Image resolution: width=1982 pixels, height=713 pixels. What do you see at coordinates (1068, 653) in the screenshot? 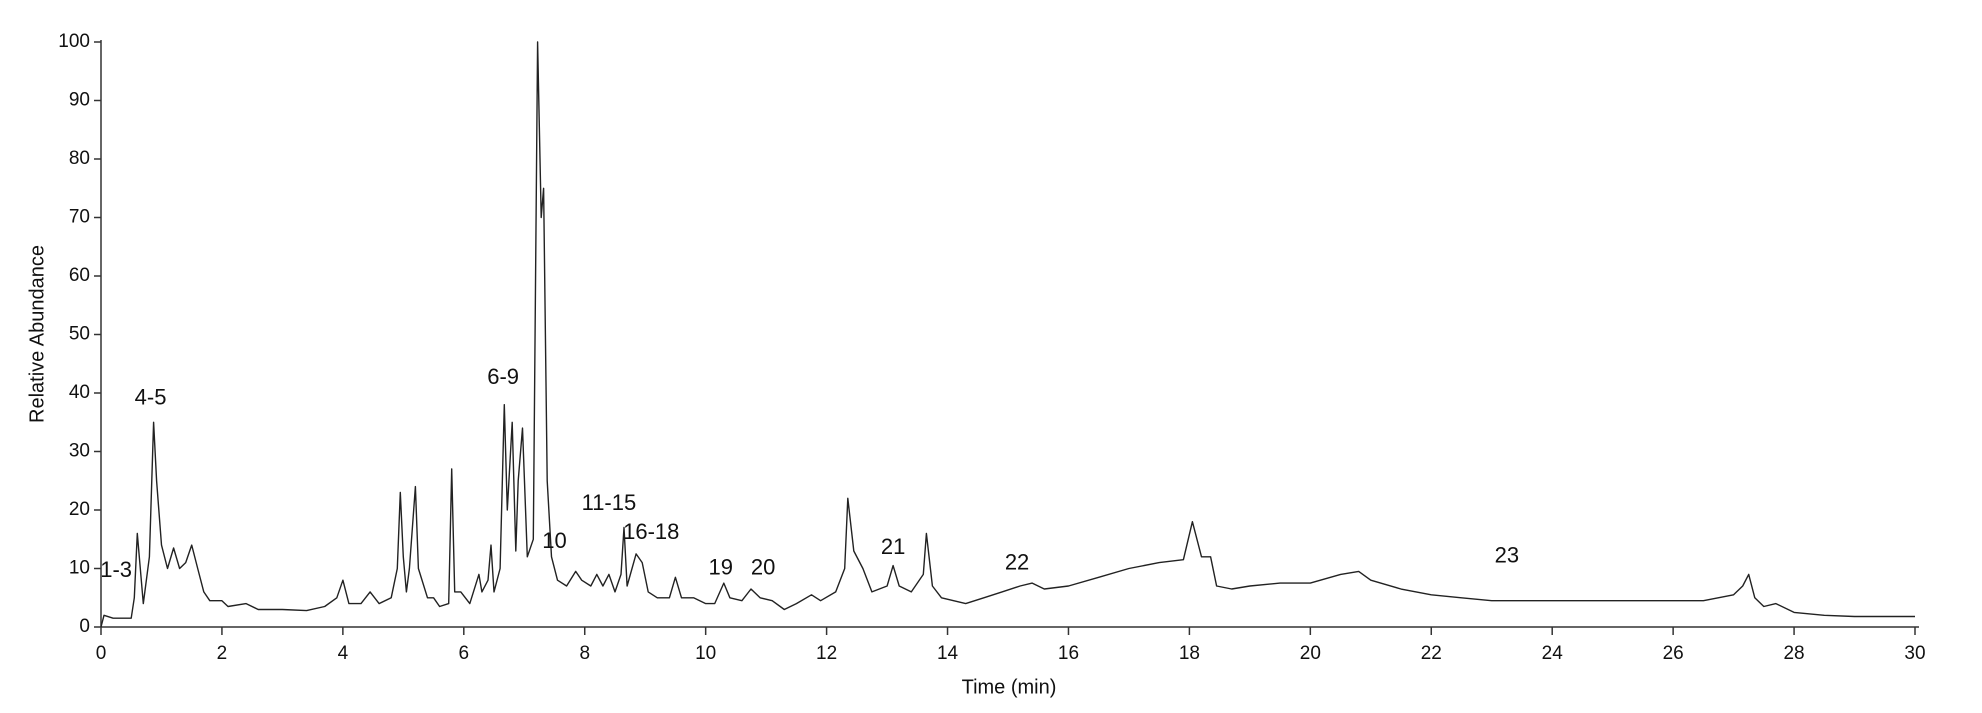
I see `x-tick-label: 16` at bounding box center [1068, 653].